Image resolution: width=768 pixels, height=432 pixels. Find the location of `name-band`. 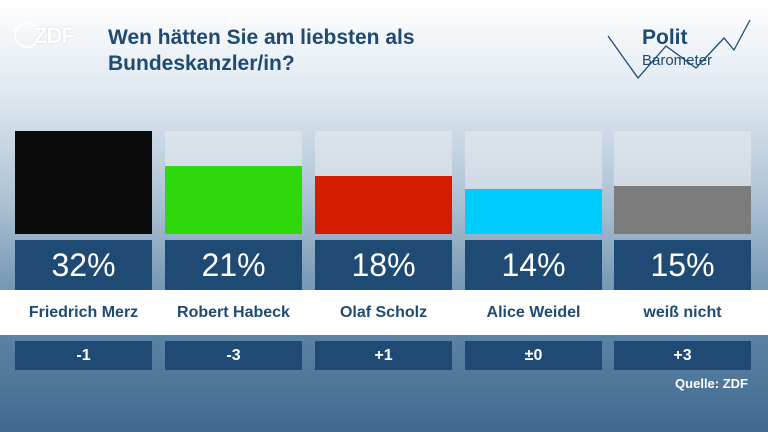

name-band is located at coordinates (384, 312).